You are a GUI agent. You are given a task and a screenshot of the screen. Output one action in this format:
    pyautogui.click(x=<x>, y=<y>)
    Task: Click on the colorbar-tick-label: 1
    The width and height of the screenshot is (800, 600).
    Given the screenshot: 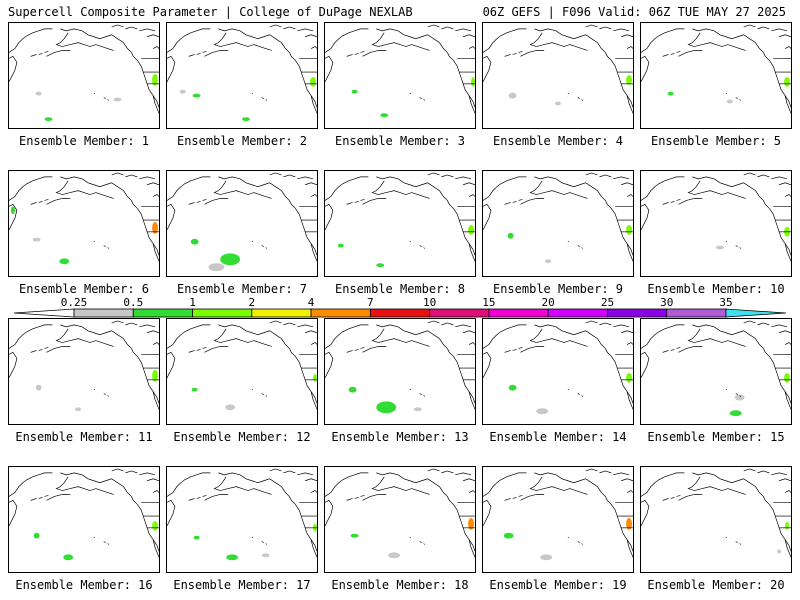 What is the action you would take?
    pyautogui.click(x=192, y=302)
    